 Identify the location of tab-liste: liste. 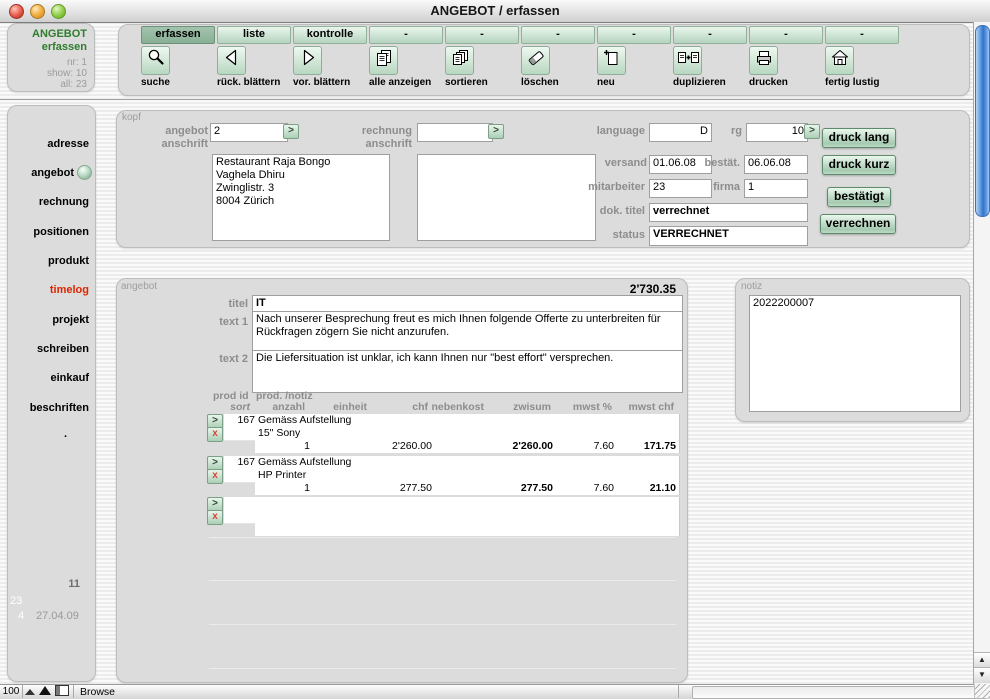
(254, 35).